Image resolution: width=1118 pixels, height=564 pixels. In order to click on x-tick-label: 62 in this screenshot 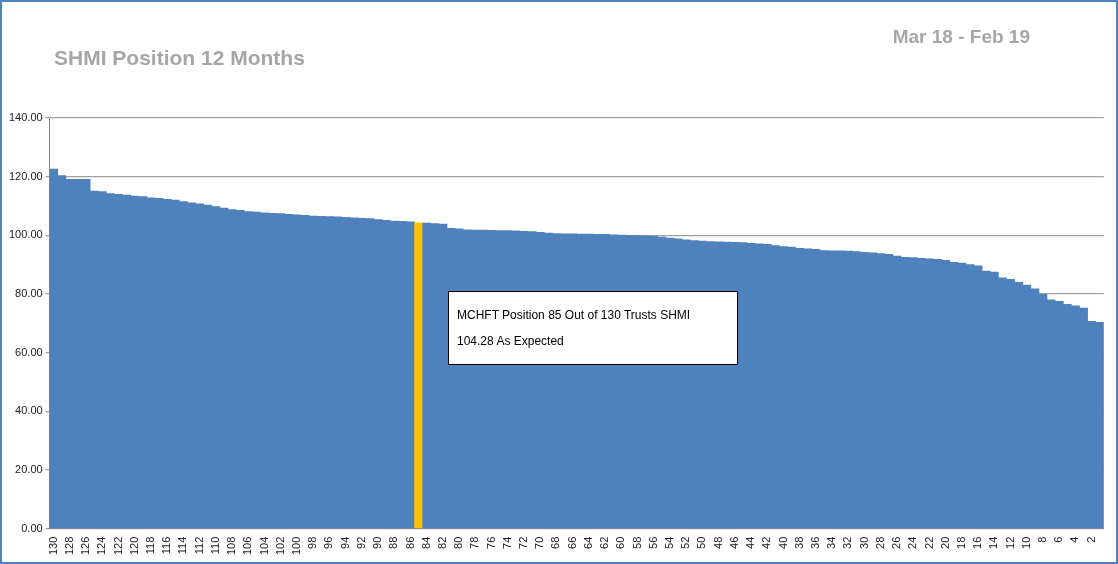, I will do `click(604, 542)`.